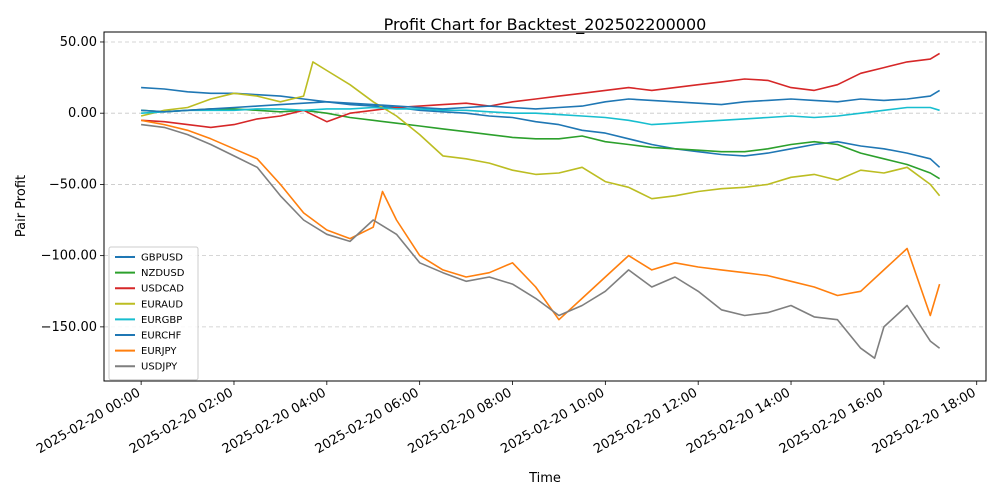  What do you see at coordinates (159, 351) in the screenshot?
I see `legend-label: EURJPY` at bounding box center [159, 351].